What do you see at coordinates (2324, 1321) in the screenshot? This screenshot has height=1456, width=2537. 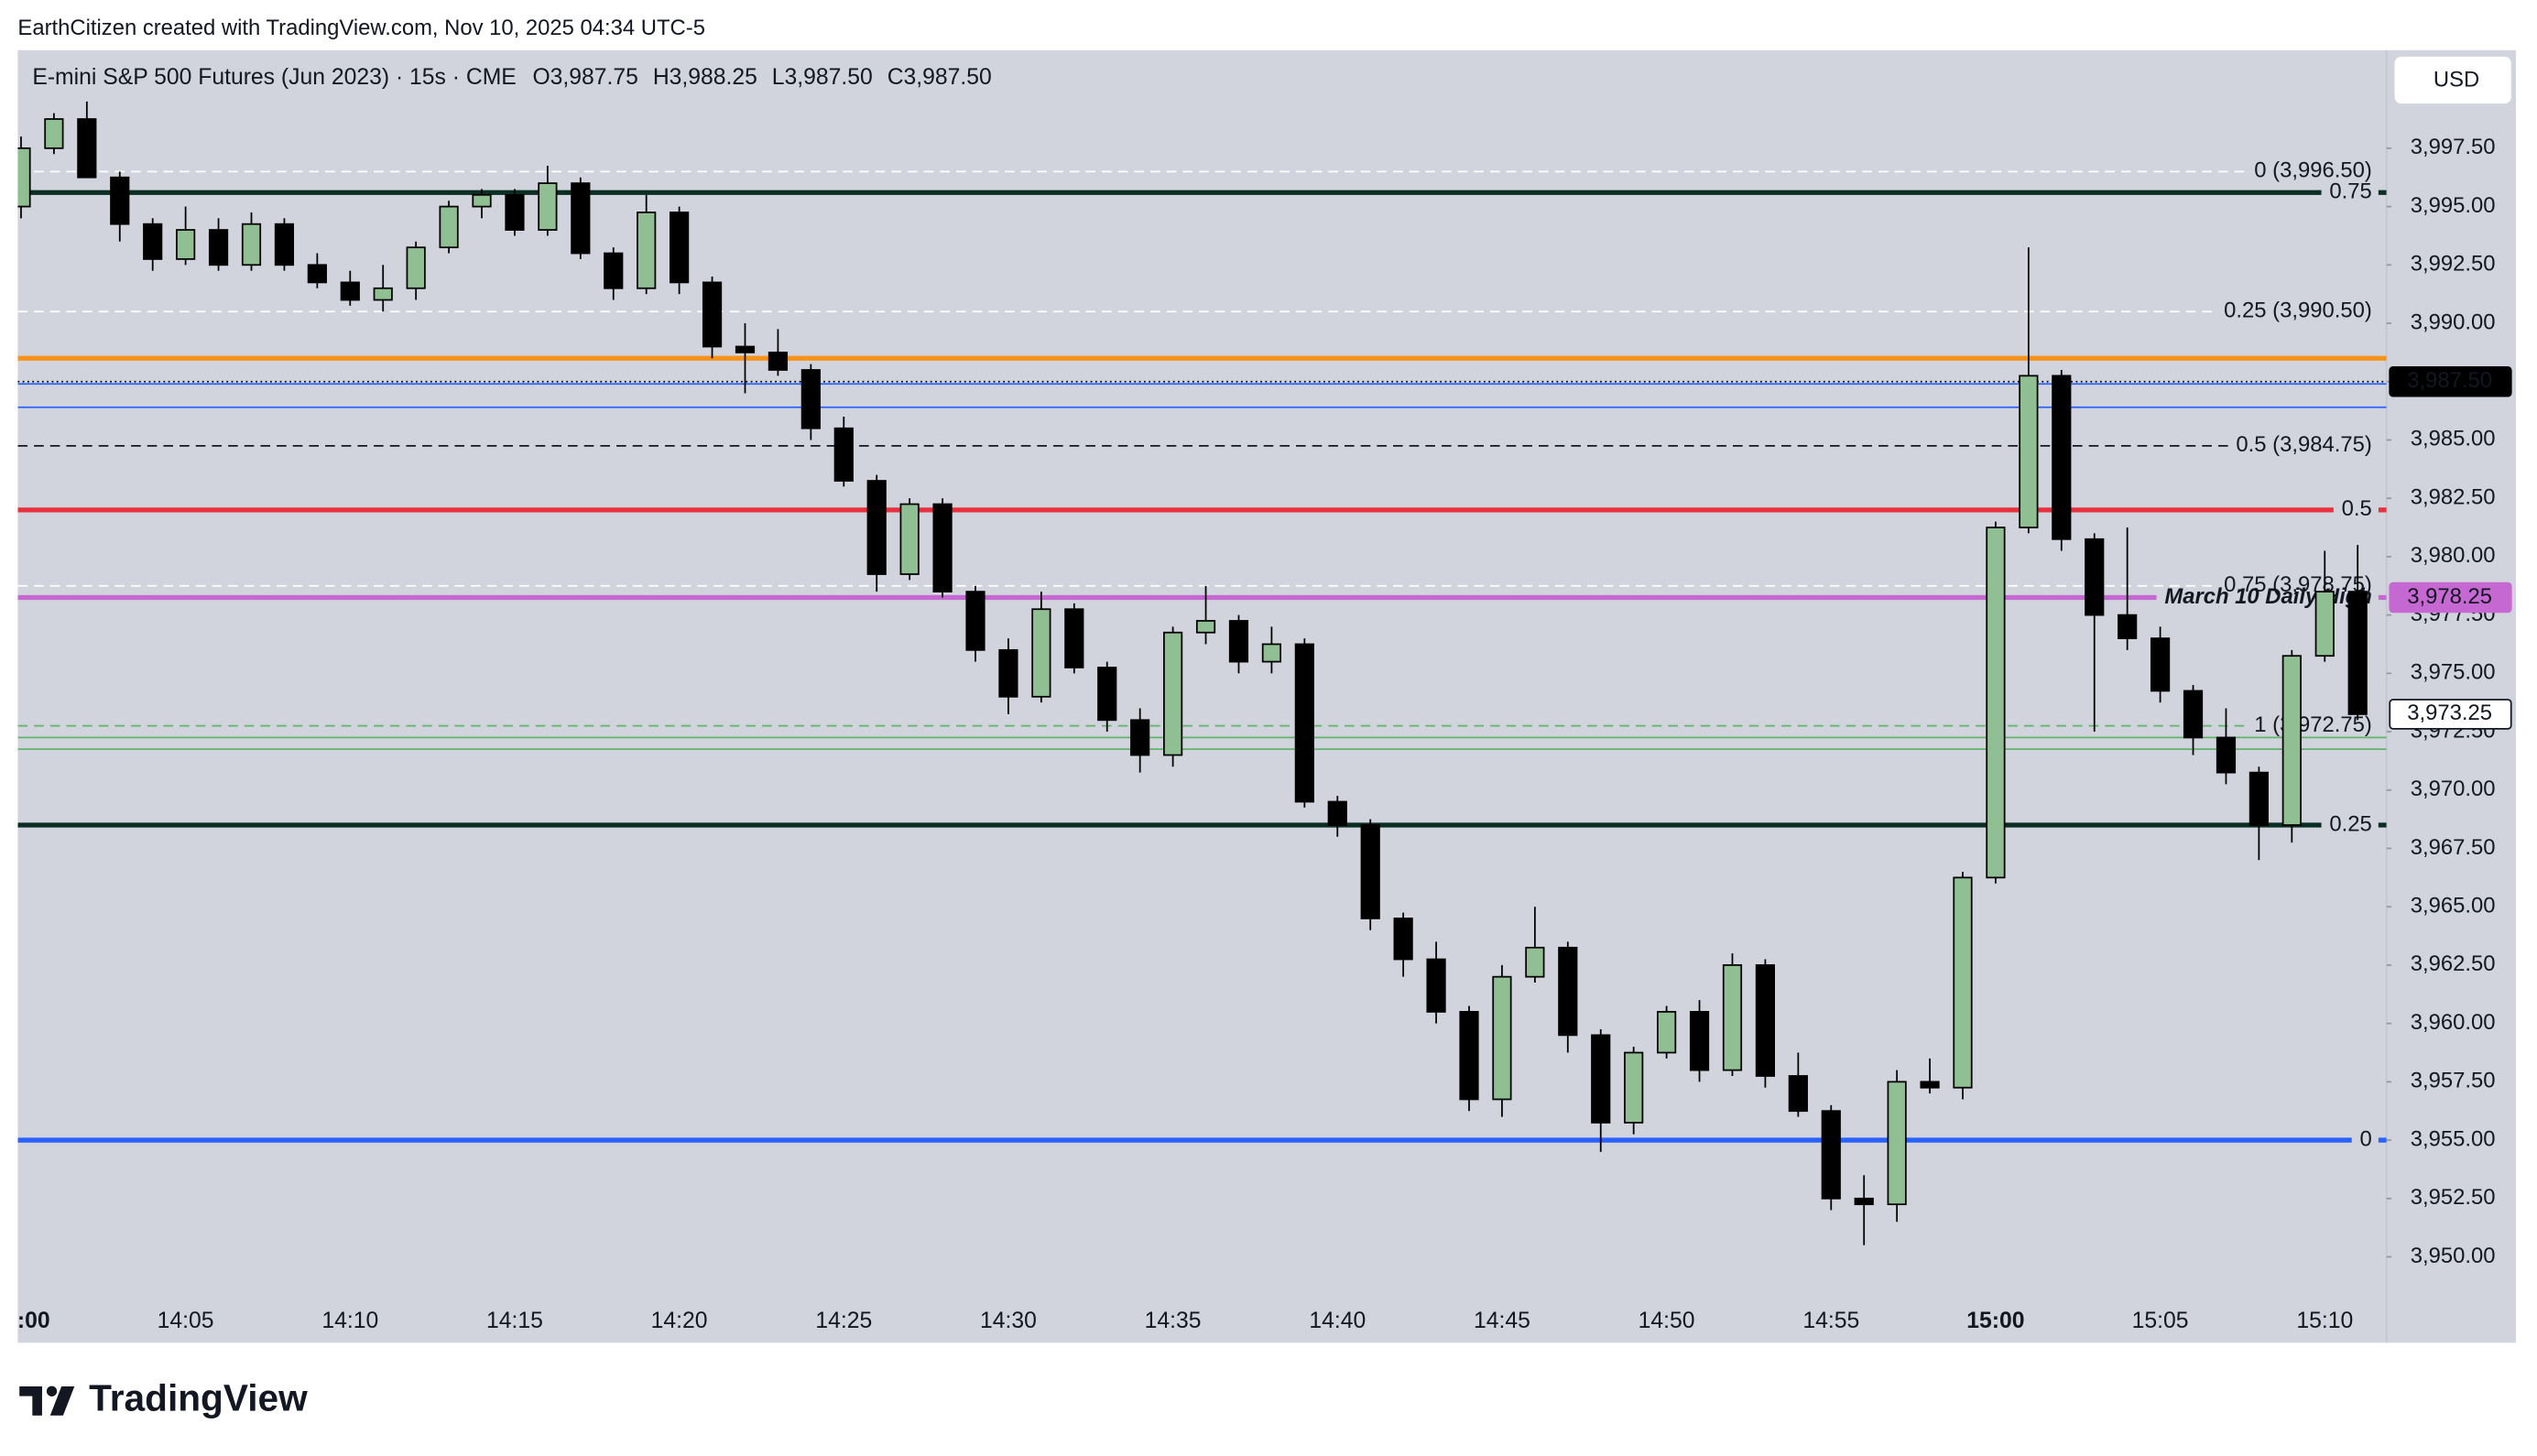 I see `x-tick-label: 15:10` at bounding box center [2324, 1321].